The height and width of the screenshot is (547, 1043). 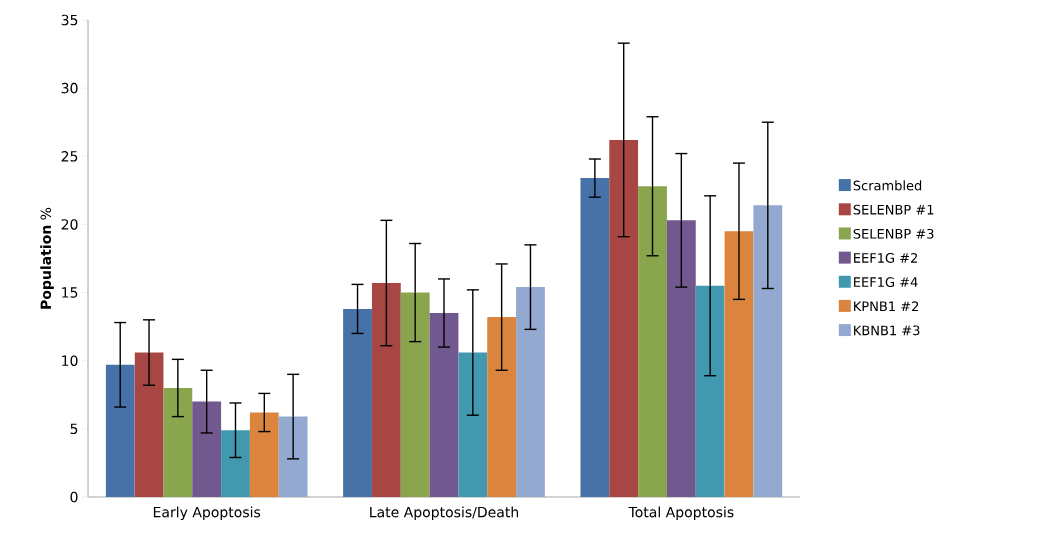 What do you see at coordinates (681, 513) in the screenshot?
I see `x-tick-label: Total Apoptosis` at bounding box center [681, 513].